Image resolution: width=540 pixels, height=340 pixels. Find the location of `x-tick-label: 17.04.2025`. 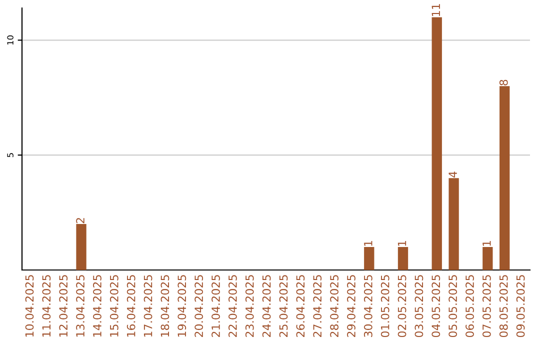

x-tick-label: 17.04.2025 is located at coordinates (148, 306).